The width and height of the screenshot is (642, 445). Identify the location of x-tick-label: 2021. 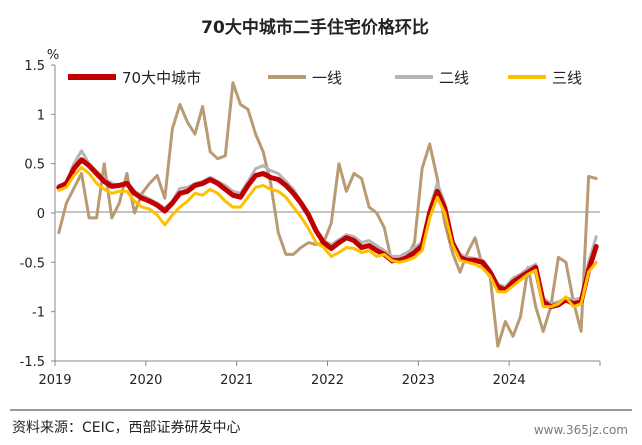
(236, 380).